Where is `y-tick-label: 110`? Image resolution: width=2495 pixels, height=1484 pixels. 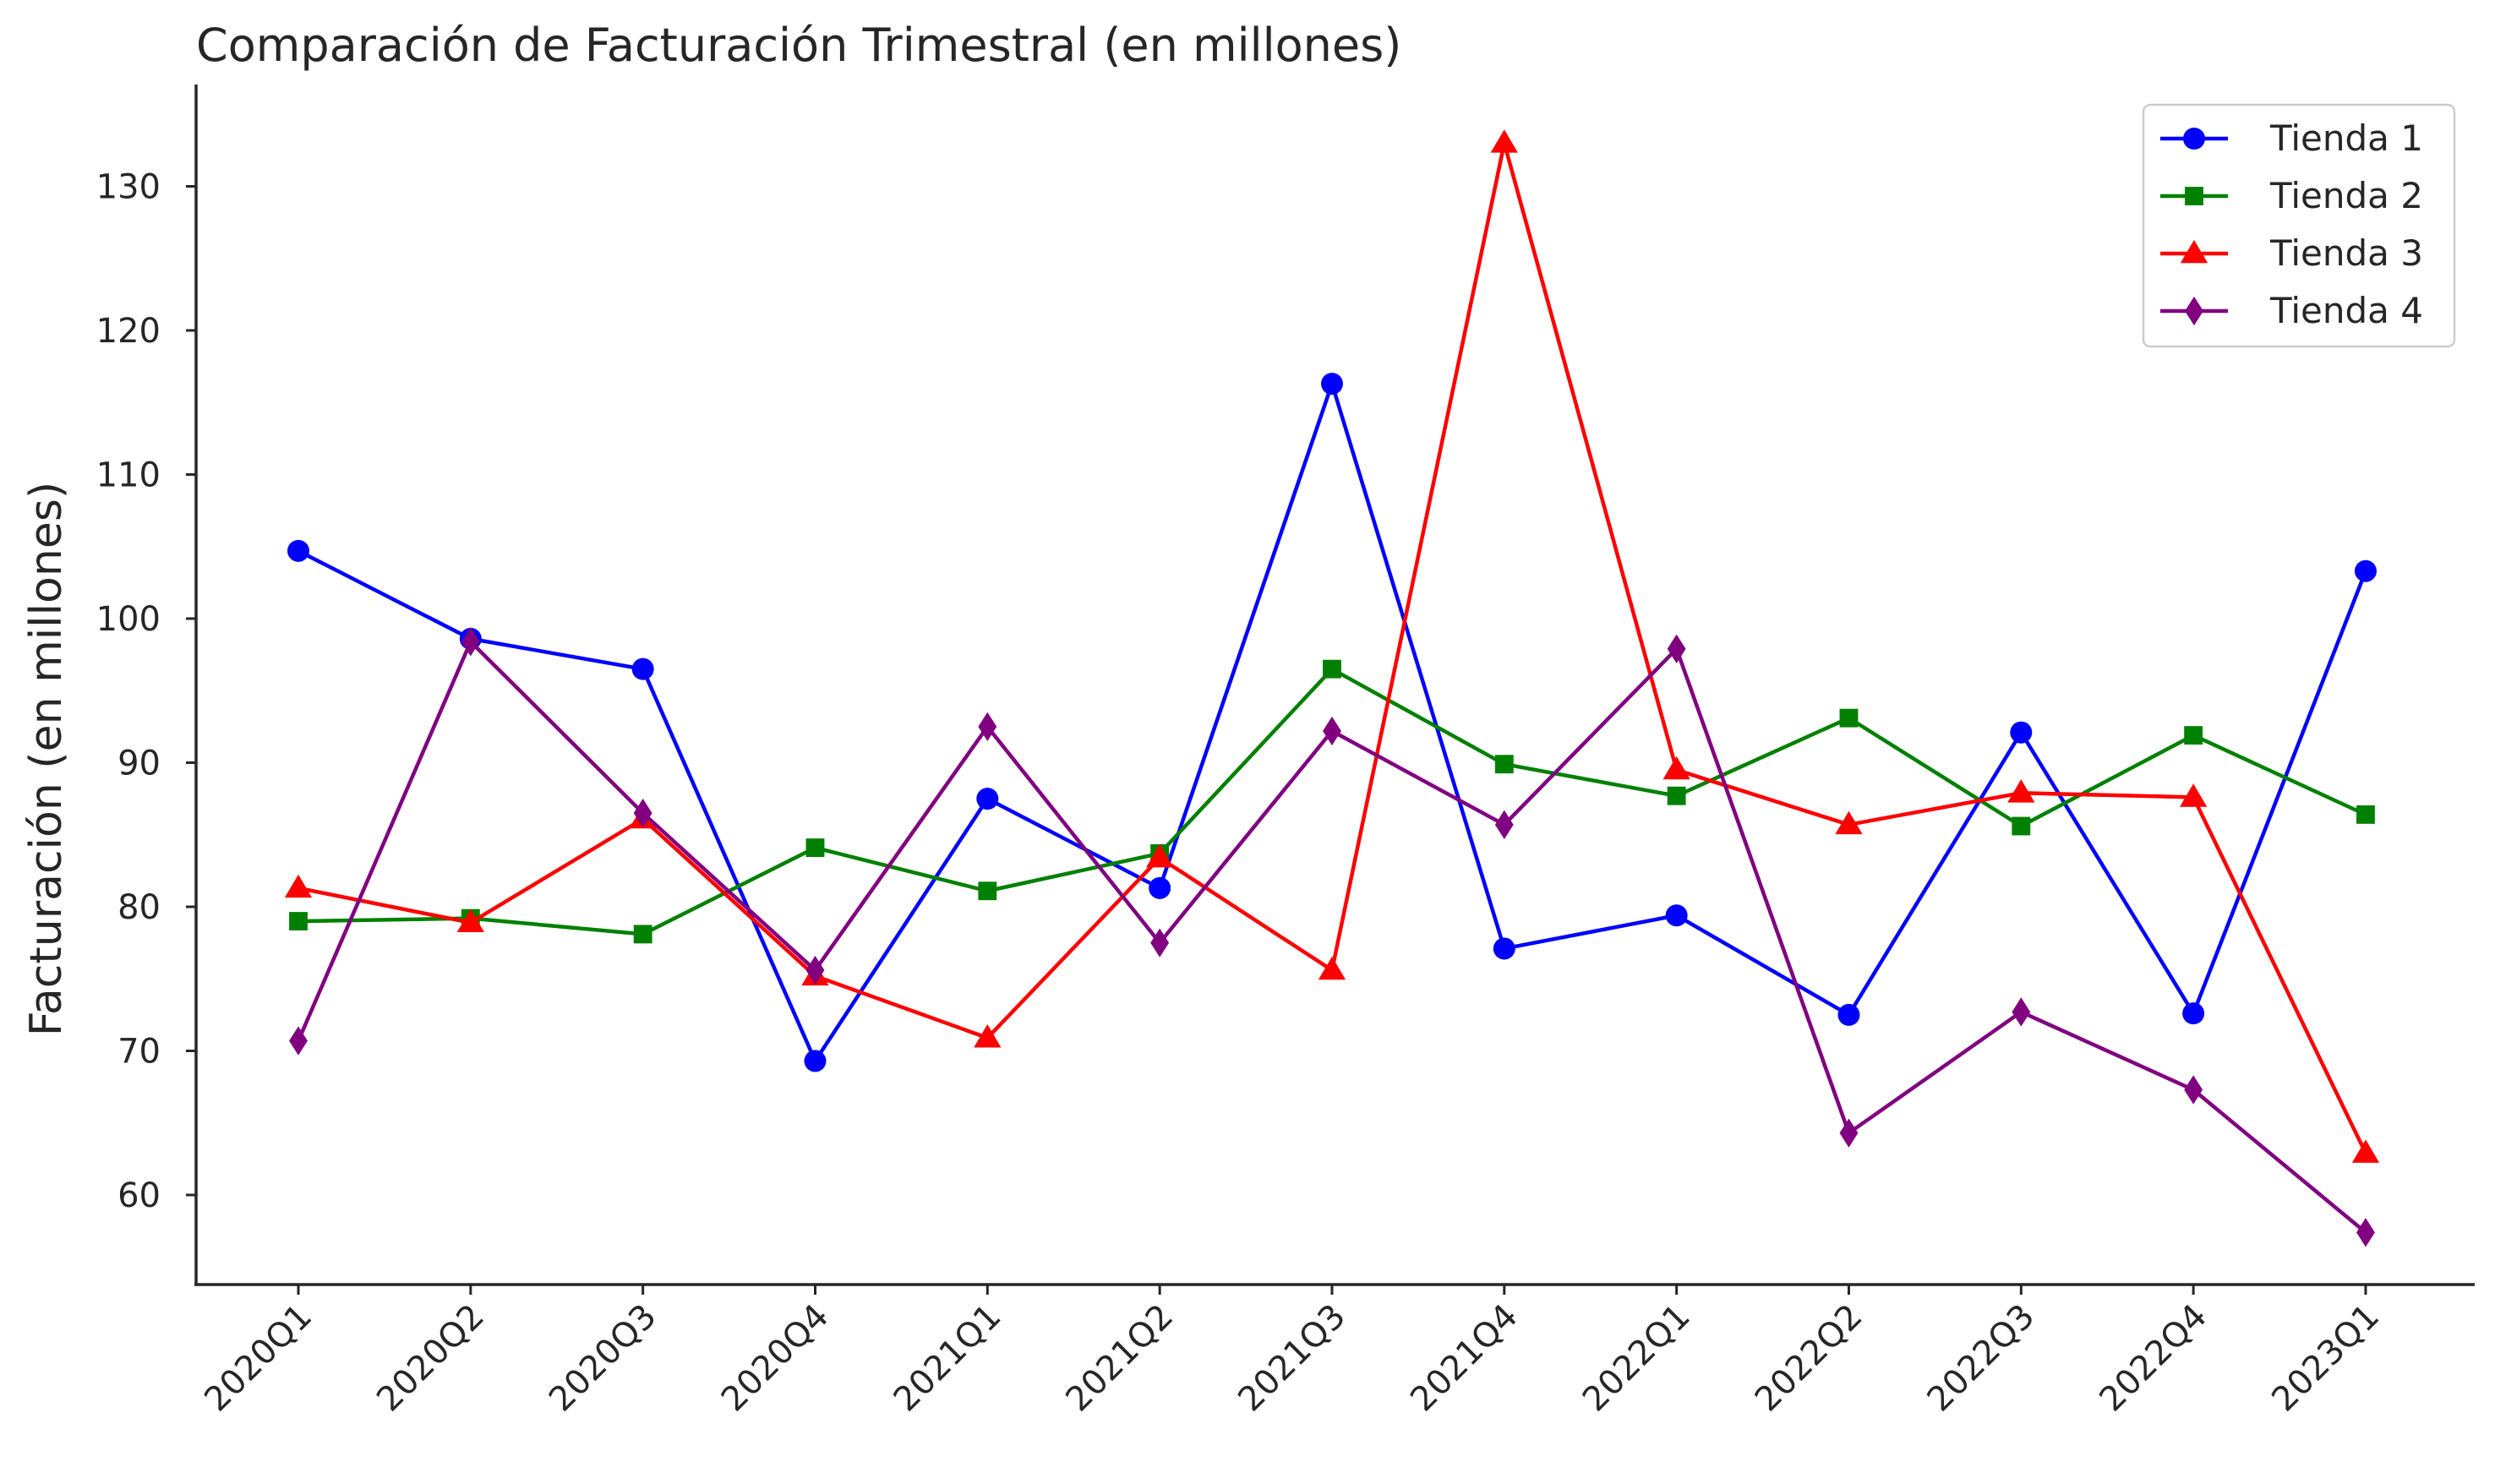 y-tick-label: 110 is located at coordinates (128, 475).